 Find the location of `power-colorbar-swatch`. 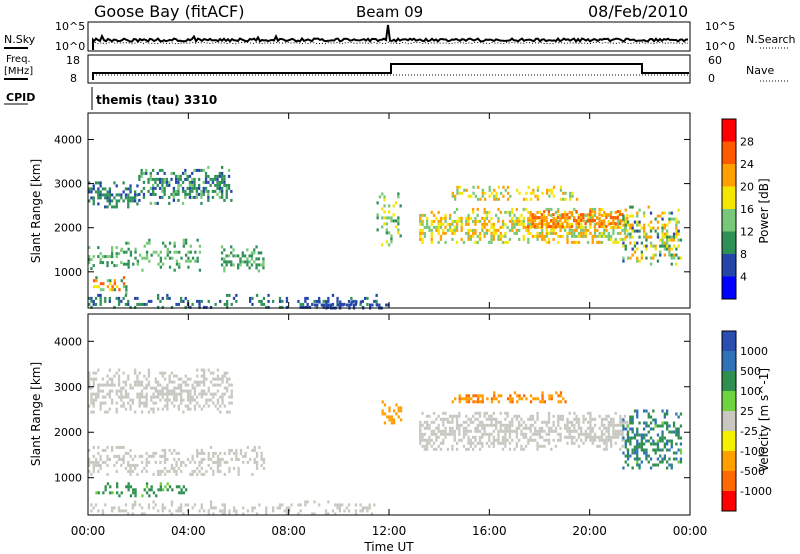

power-colorbar-swatch is located at coordinates (729, 175).